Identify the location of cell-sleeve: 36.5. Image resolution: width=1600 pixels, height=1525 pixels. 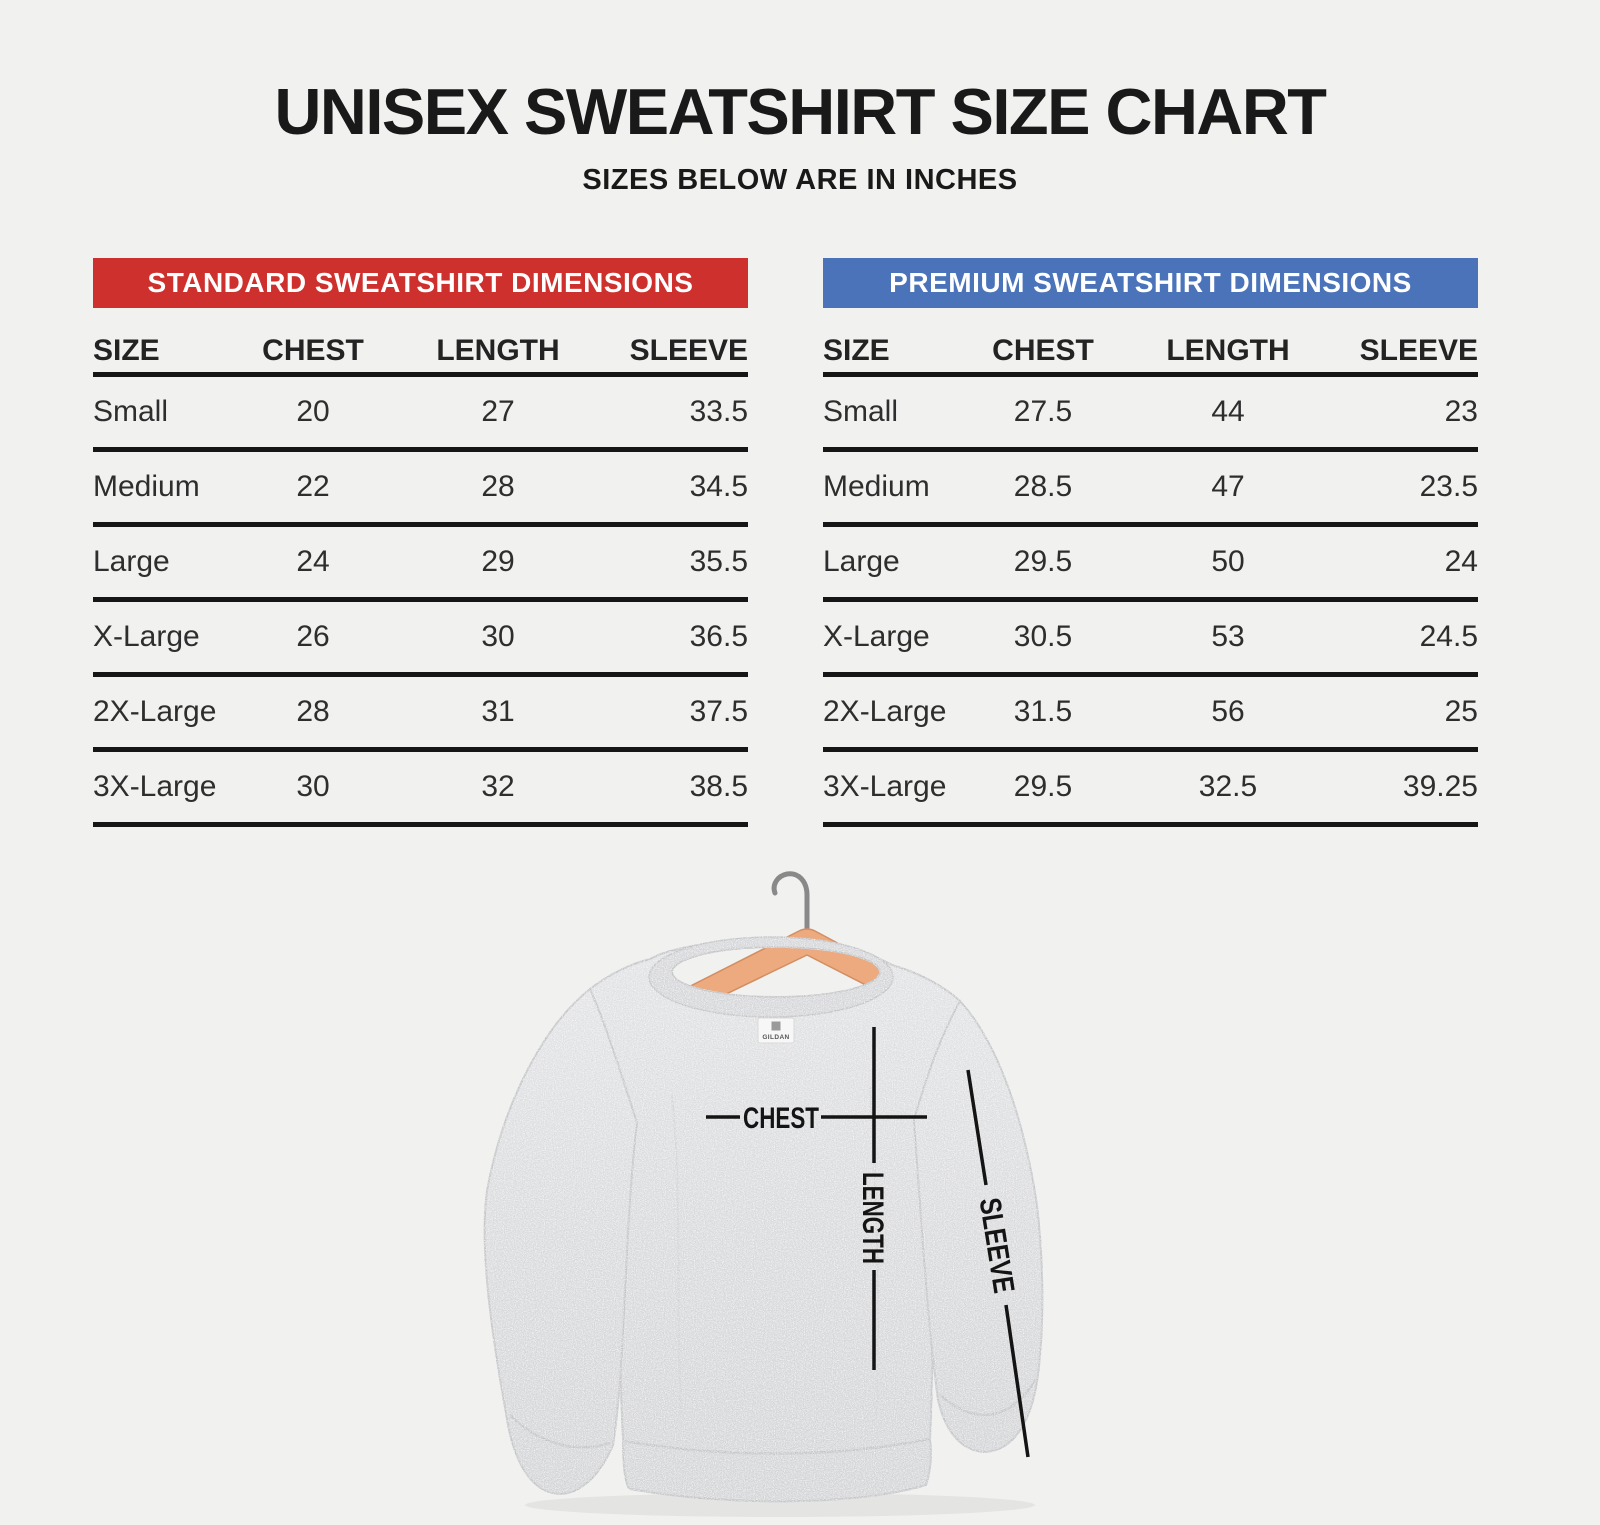
(718, 636).